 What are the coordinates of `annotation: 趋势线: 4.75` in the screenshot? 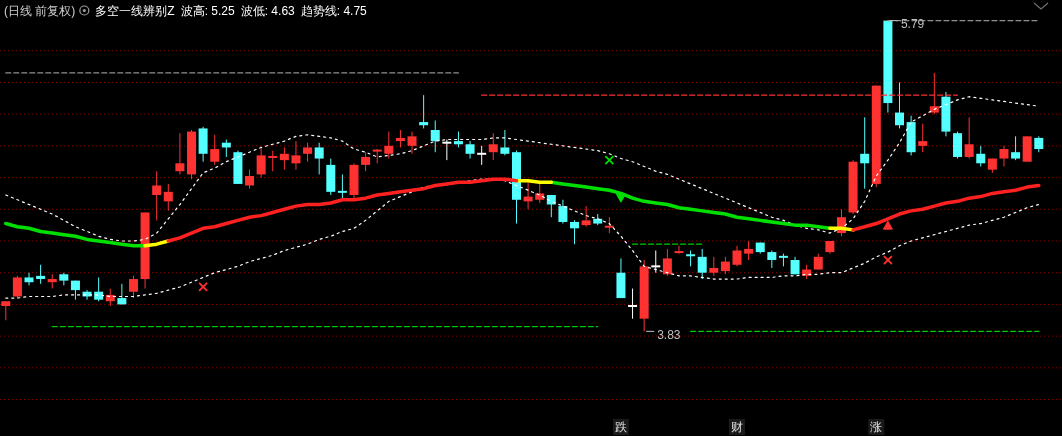 It's located at (334, 11).